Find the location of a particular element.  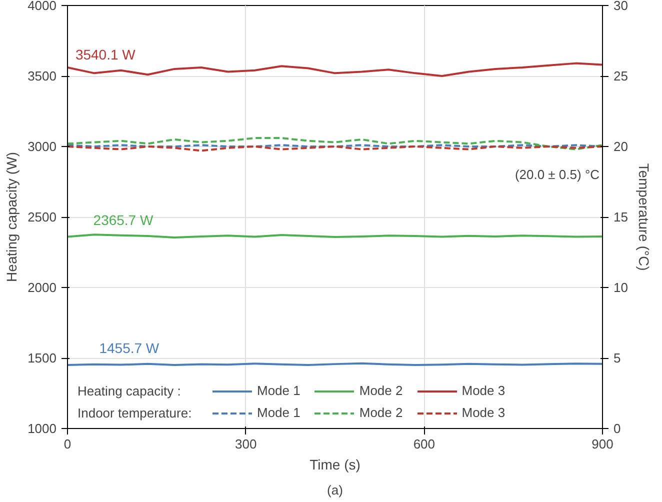

y-tick-label: 1000 is located at coordinates (42, 428).